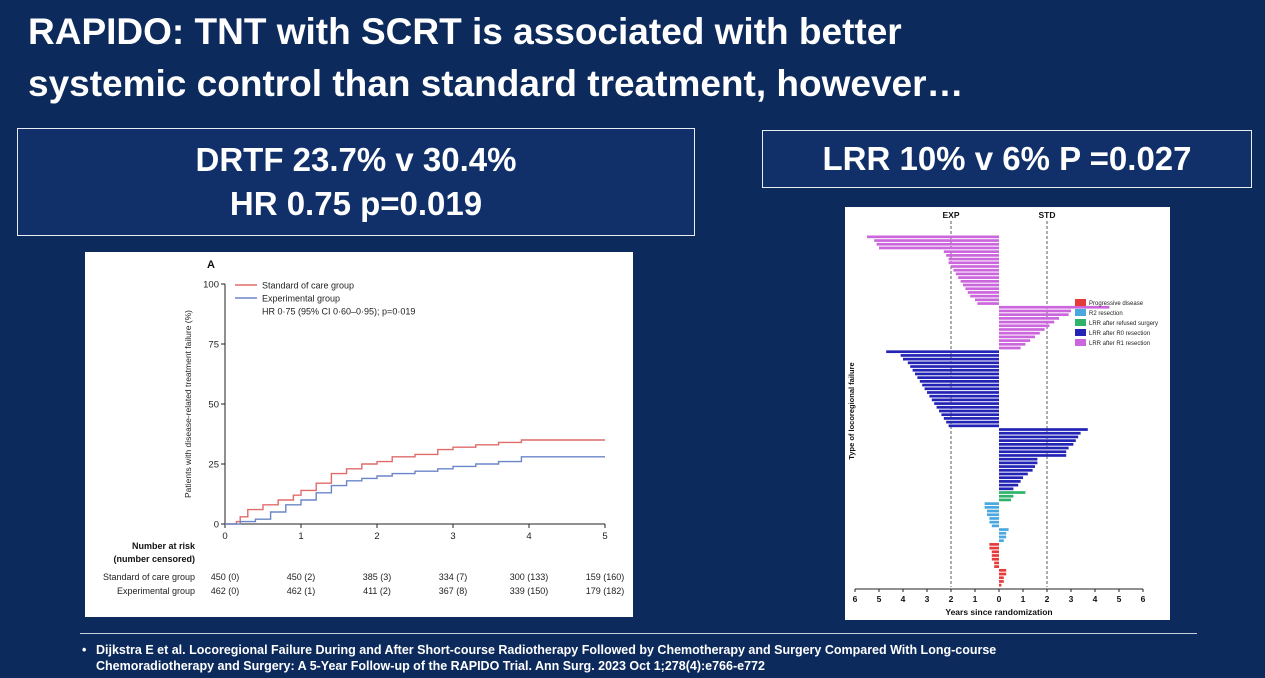 The image size is (1265, 678). Describe the element at coordinates (638, 633) in the screenshot. I see `footer-divider` at that location.